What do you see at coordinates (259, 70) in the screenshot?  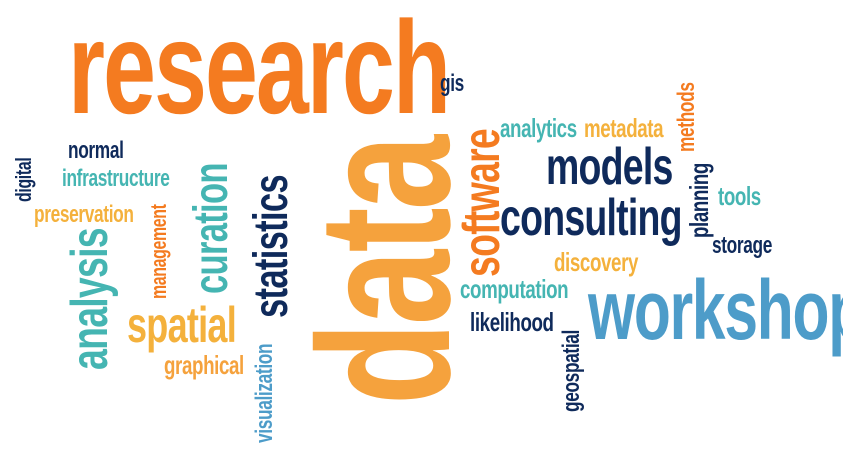 I see `word-research: research` at bounding box center [259, 70].